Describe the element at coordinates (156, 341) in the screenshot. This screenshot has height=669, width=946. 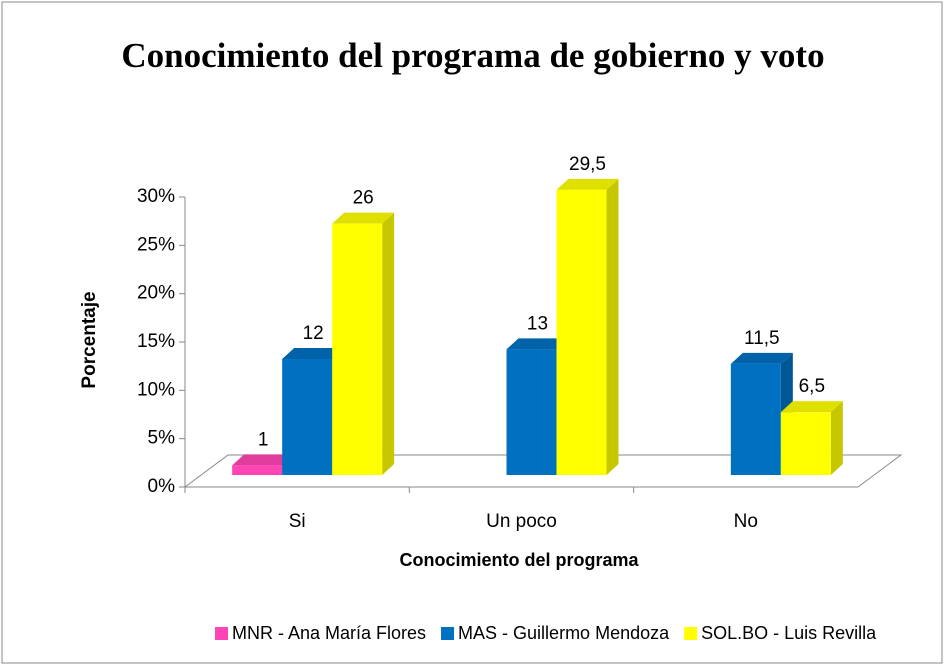
I see `y-tick-label: 15%` at that location.